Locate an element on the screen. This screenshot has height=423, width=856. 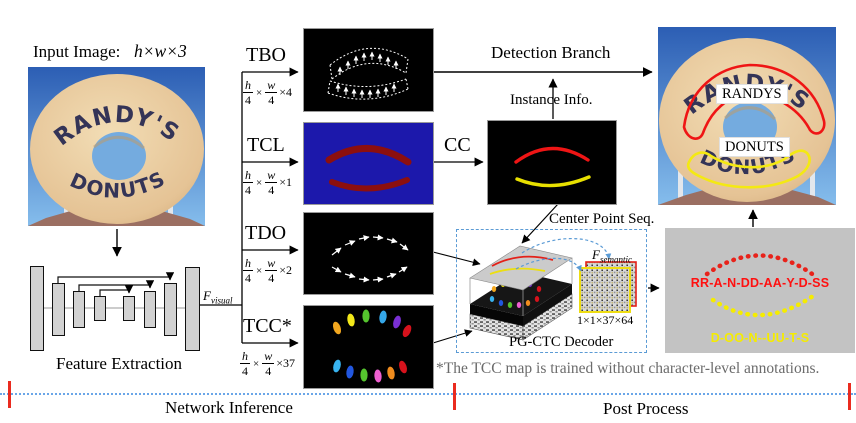
donut-hole is located at coordinates (119, 156).